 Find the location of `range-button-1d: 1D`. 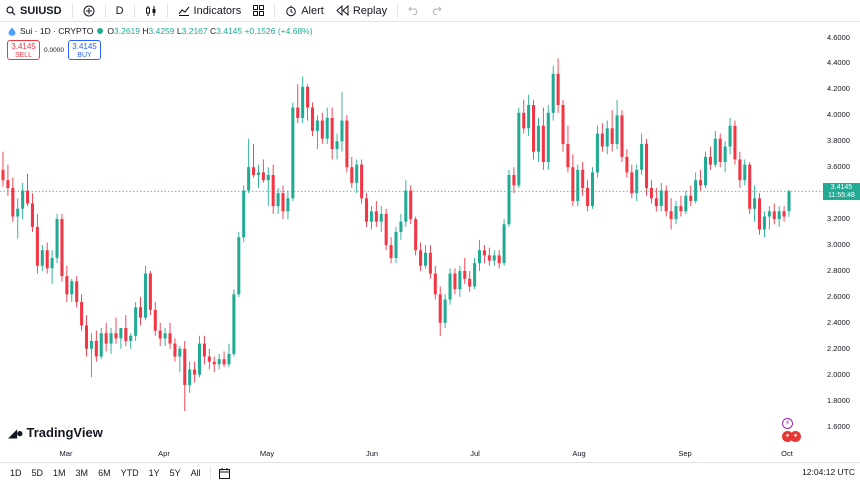

range-button-1d: 1D is located at coordinates (16, 473).